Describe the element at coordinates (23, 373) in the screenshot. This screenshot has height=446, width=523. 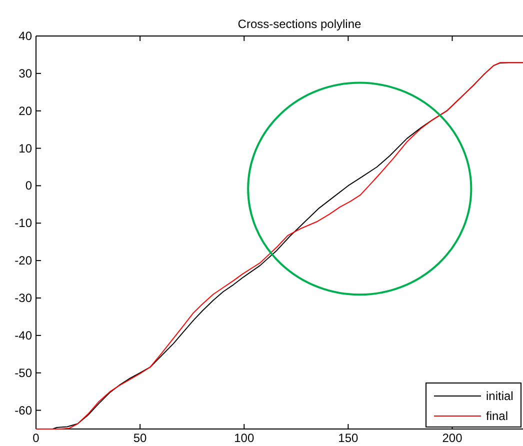
I see `y-tick-label: -50` at that location.